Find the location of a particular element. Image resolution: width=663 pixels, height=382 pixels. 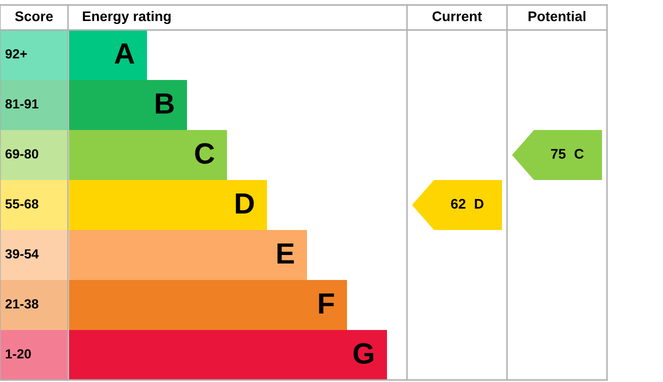

category-label: 39-54 is located at coordinates (22, 254).